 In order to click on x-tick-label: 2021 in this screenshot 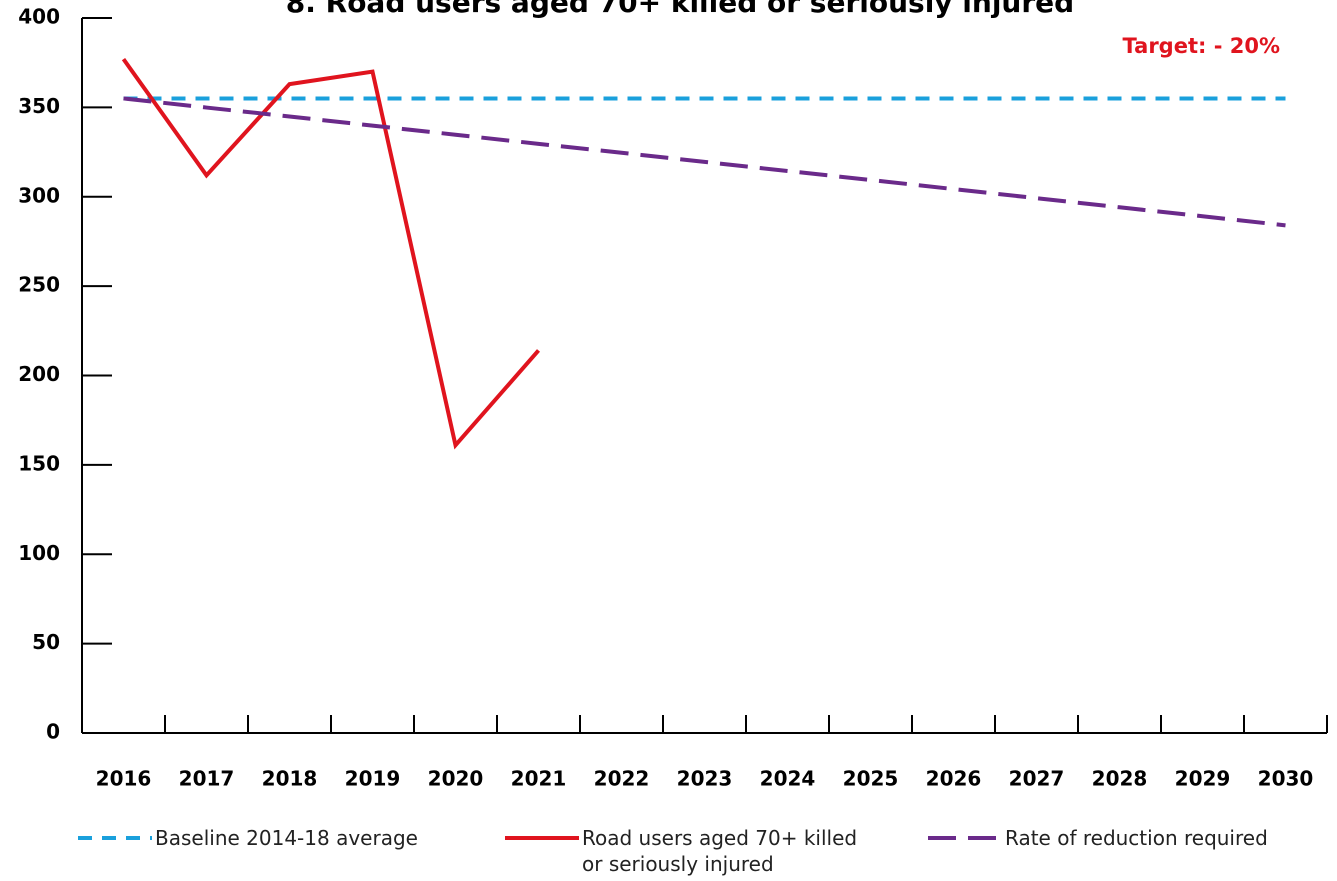, I will do `click(539, 779)`.